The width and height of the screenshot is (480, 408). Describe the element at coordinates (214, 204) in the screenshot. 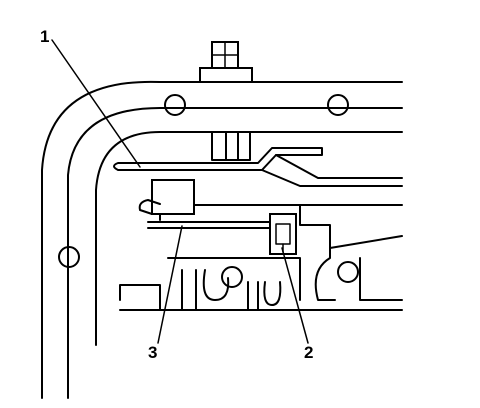

I see `spring-clip` at that location.